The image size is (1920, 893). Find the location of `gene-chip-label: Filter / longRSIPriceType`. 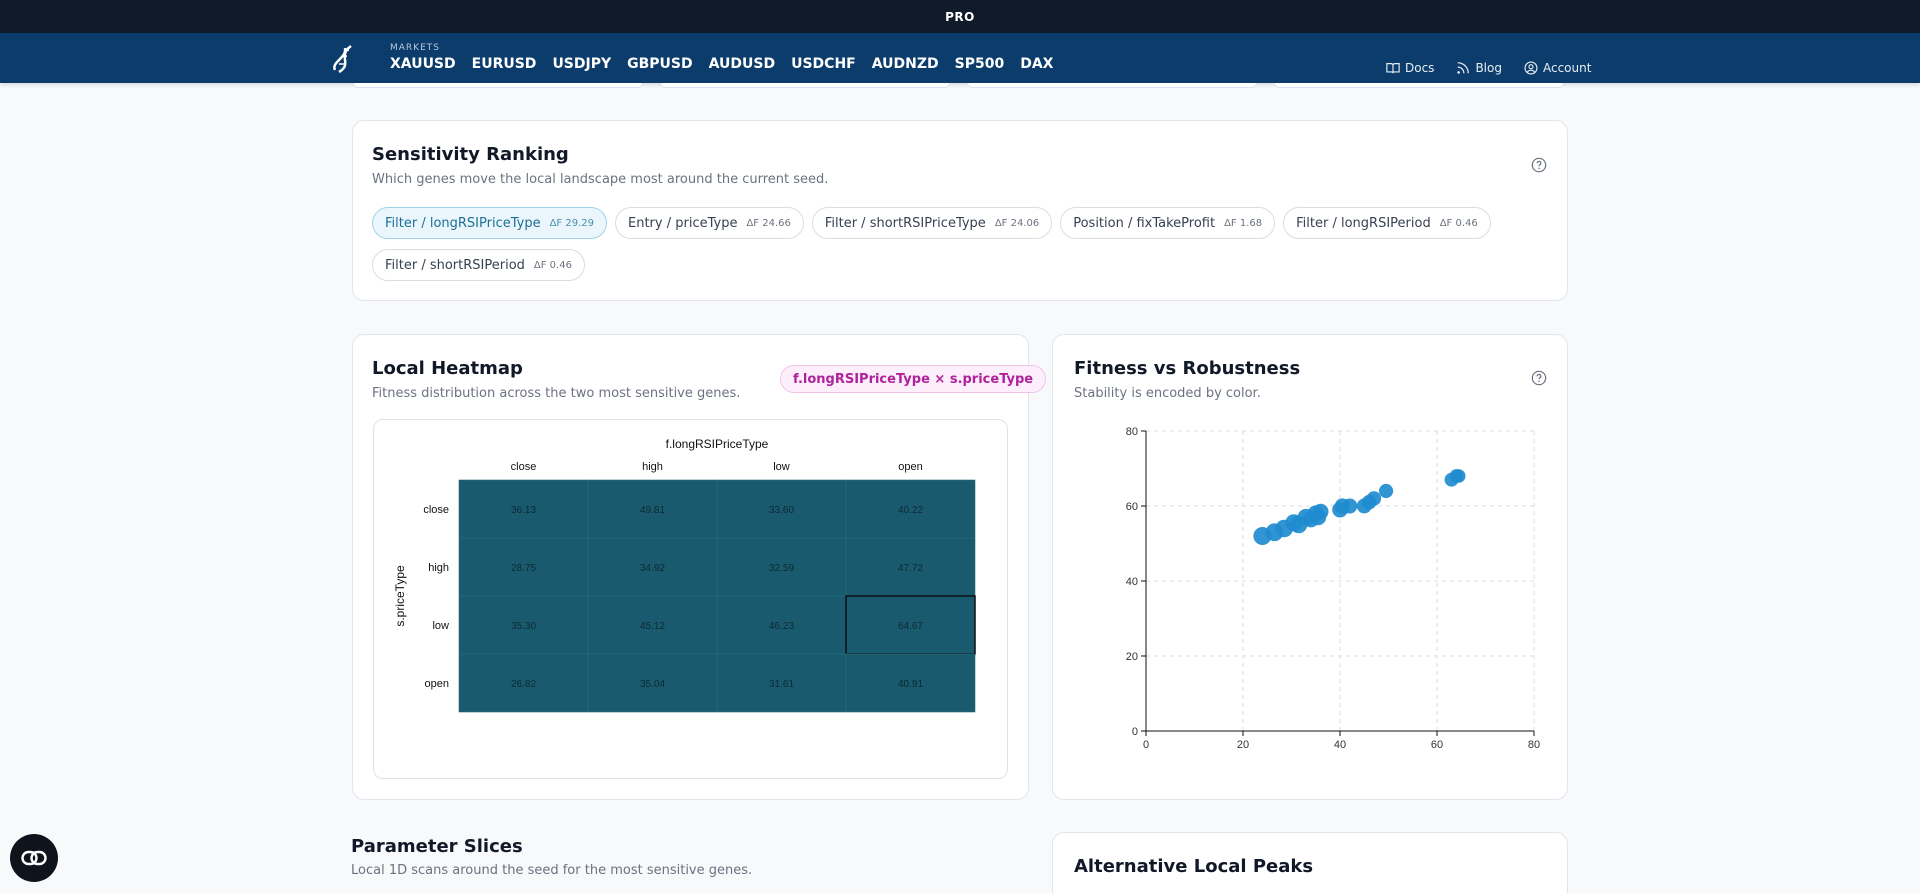

gene-chip-label: Filter / longRSIPriceType is located at coordinates (463, 223).